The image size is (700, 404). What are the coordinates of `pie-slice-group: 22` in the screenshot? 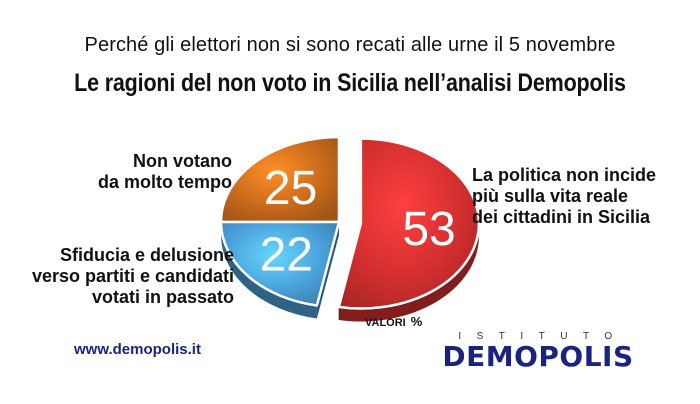 It's located at (280, 269).